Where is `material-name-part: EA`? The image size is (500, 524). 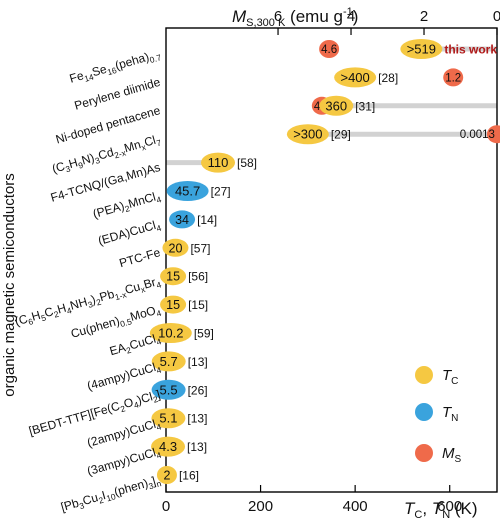 material-name-part: EA is located at coordinates (117, 349).